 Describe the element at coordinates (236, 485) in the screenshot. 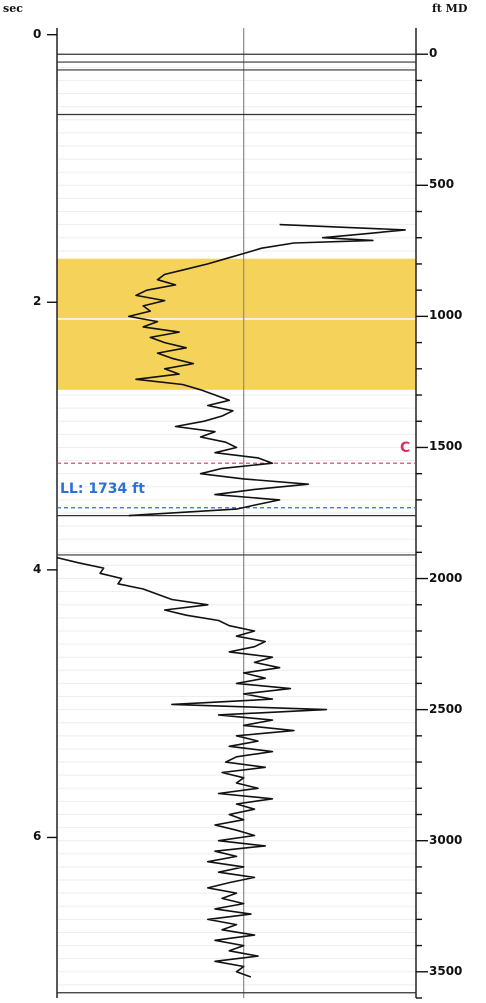

I see `marker-layer` at that location.